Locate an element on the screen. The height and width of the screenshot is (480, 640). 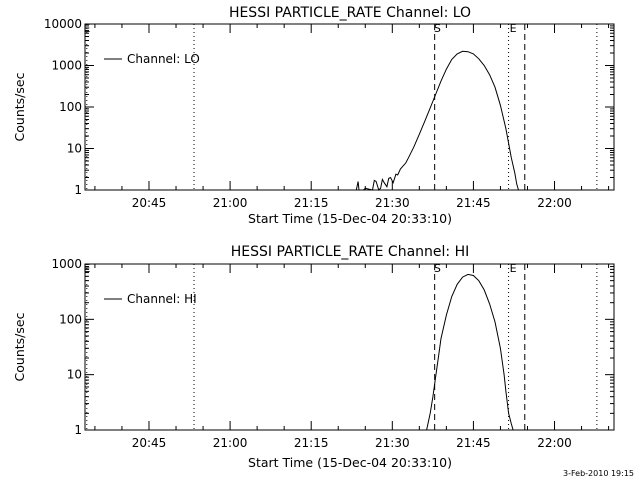
chart-title: HESSI PARTICLE_RATE Channel: HI is located at coordinates (350, 252).